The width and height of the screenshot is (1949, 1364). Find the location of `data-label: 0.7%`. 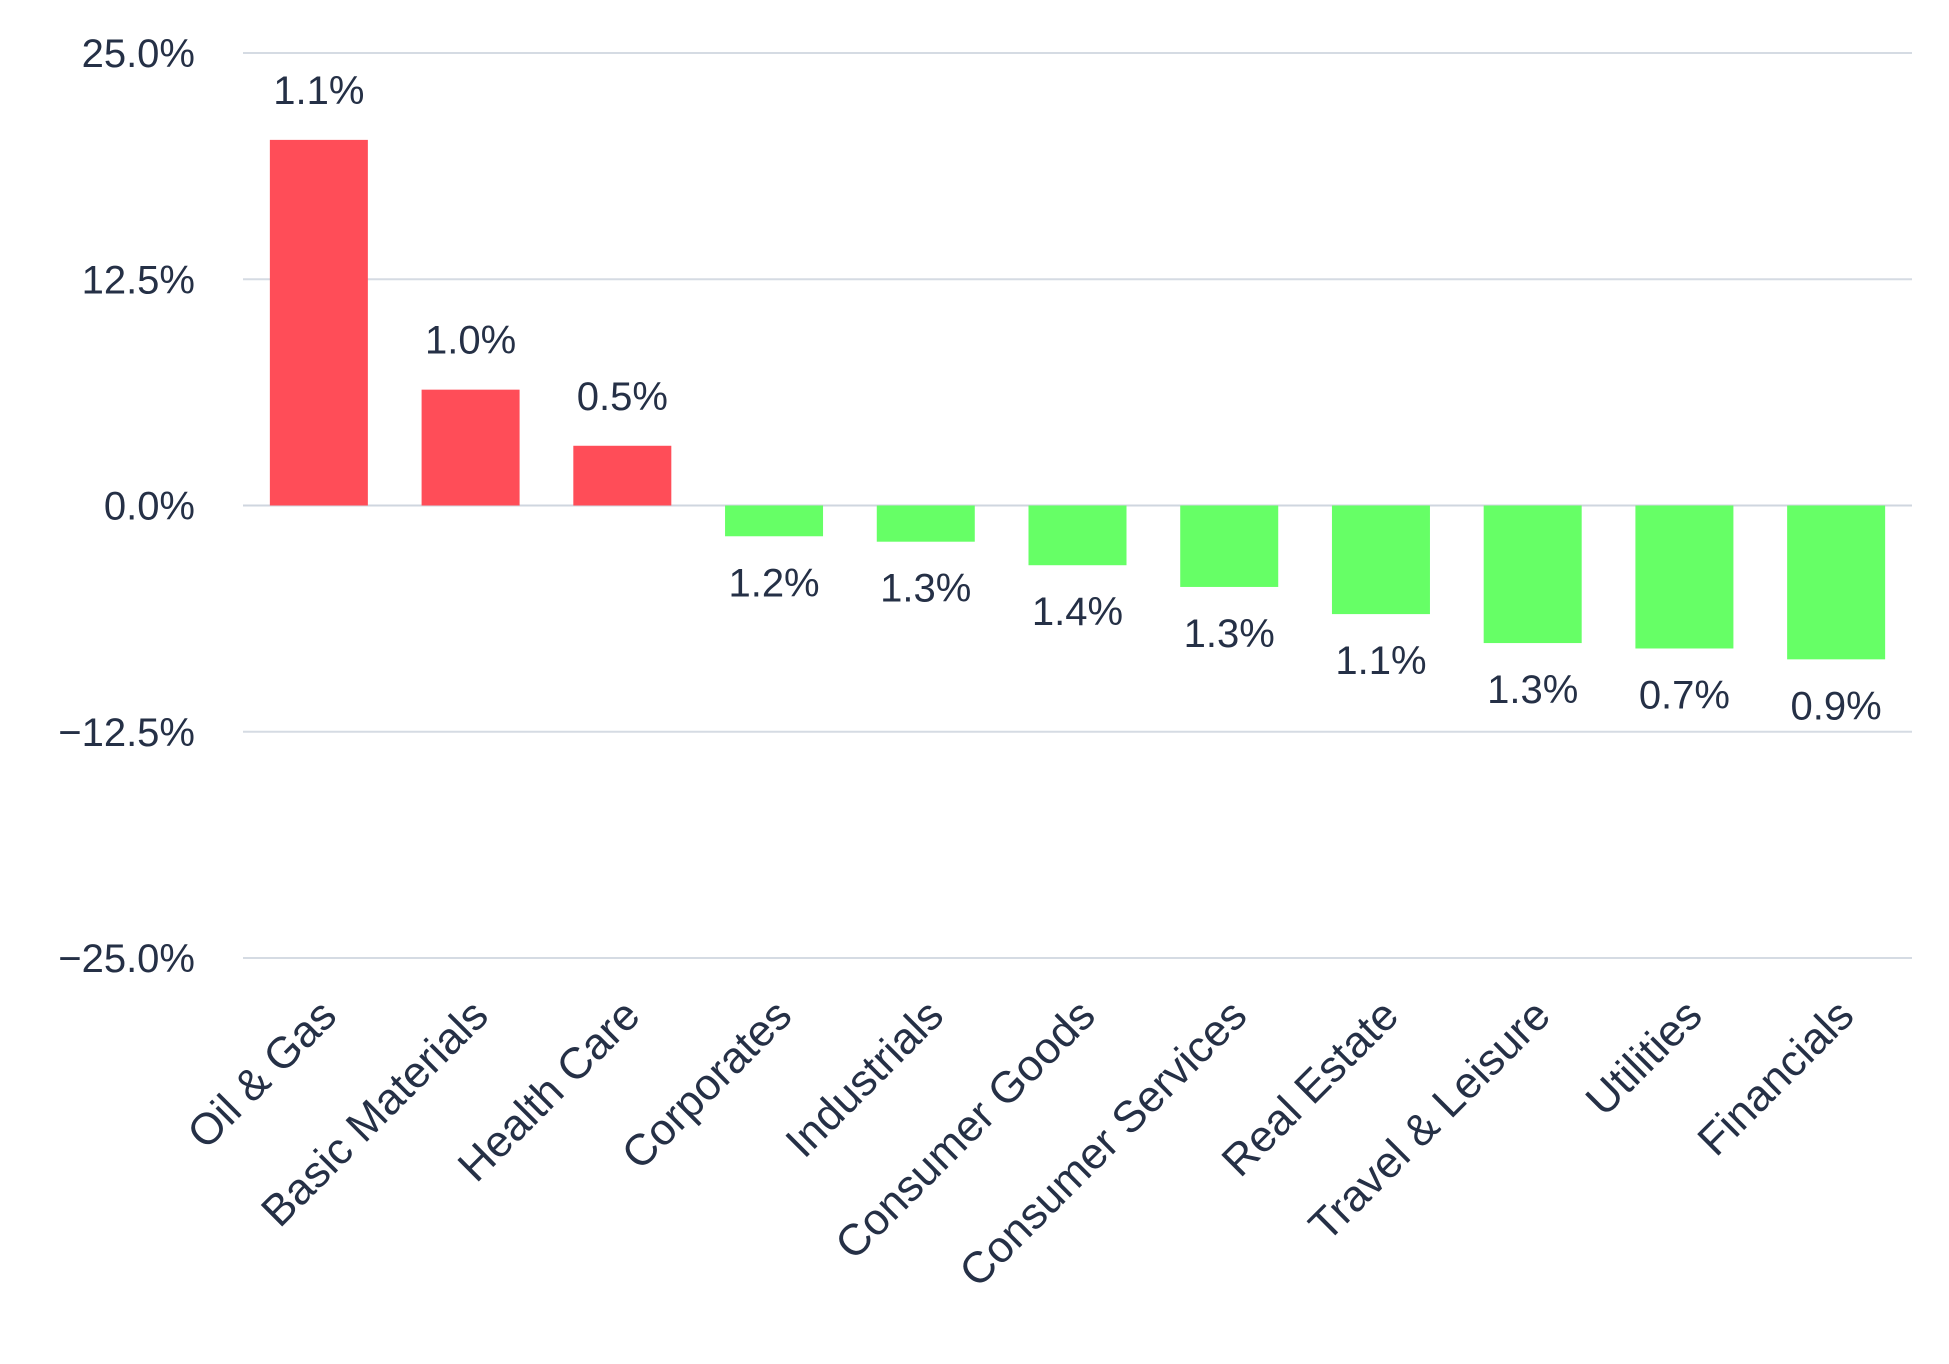

data-label: 0.7% is located at coordinates (1684, 695).